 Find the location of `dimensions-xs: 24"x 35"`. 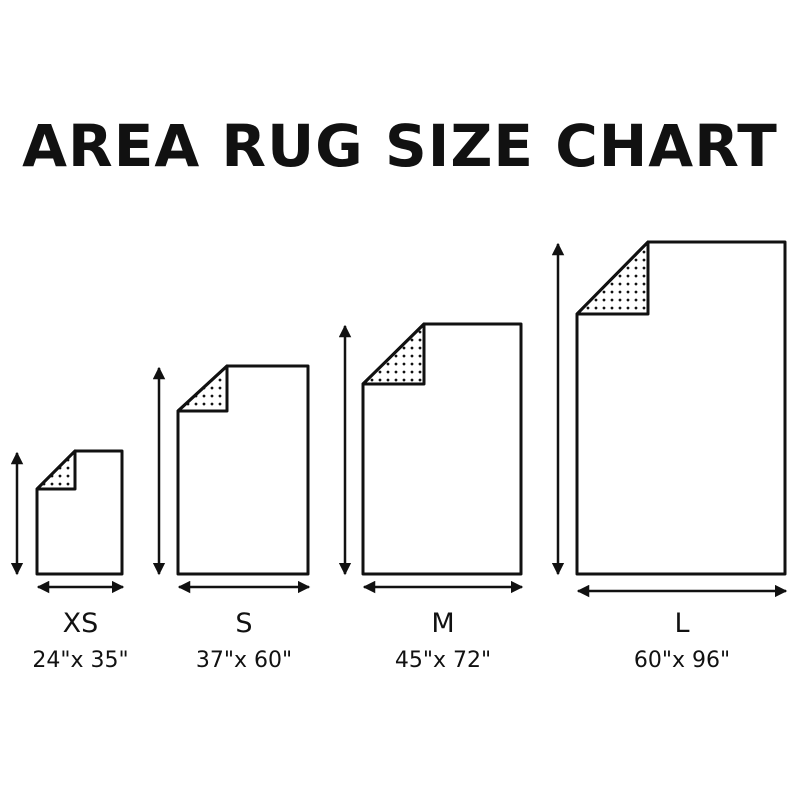

dimensions-xs: 24"x 35" is located at coordinates (80, 660).